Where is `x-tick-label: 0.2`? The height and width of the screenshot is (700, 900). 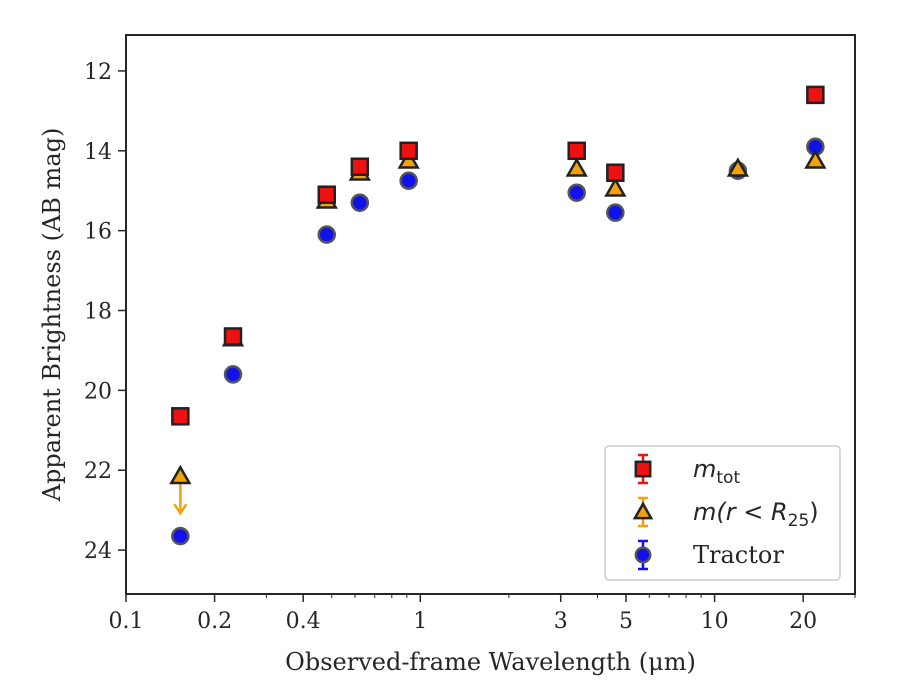
x-tick-label: 0.2 is located at coordinates (214, 621).